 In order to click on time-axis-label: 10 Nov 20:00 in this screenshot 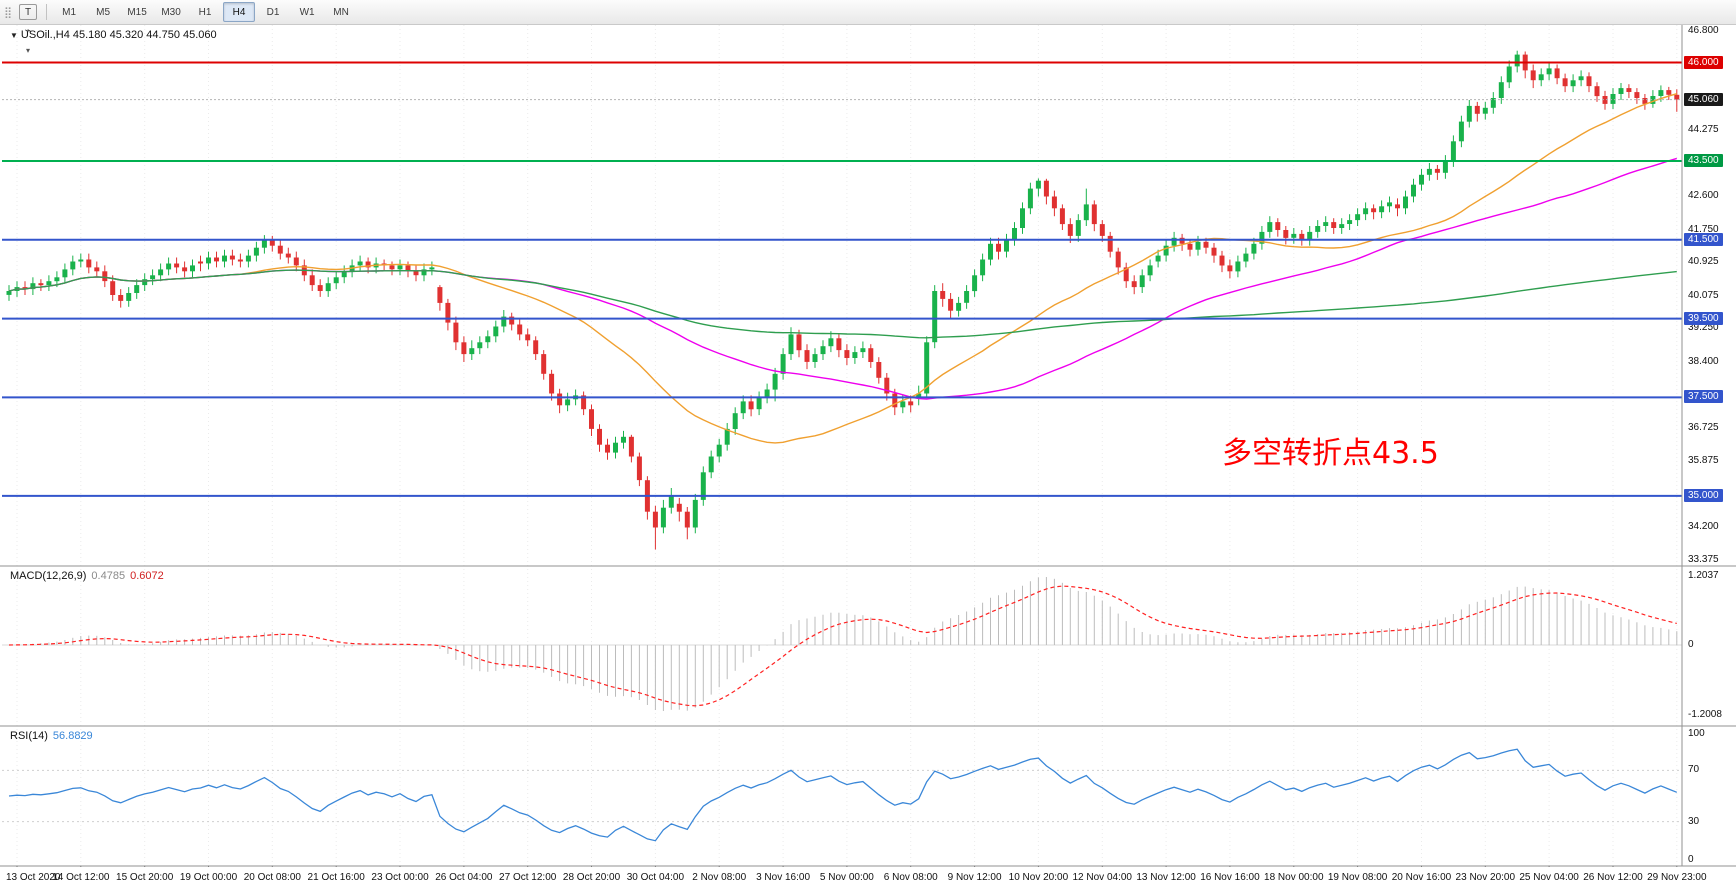, I will do `click(1038, 877)`.